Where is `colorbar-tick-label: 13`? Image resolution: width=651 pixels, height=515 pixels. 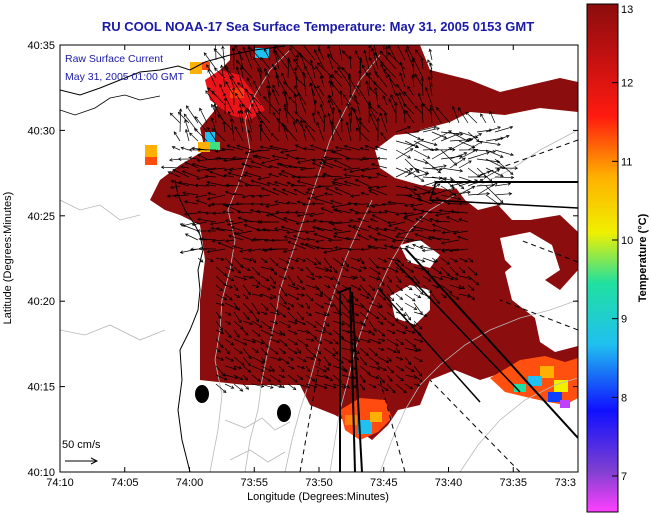
colorbar-tick-label: 13 is located at coordinates (627, 10).